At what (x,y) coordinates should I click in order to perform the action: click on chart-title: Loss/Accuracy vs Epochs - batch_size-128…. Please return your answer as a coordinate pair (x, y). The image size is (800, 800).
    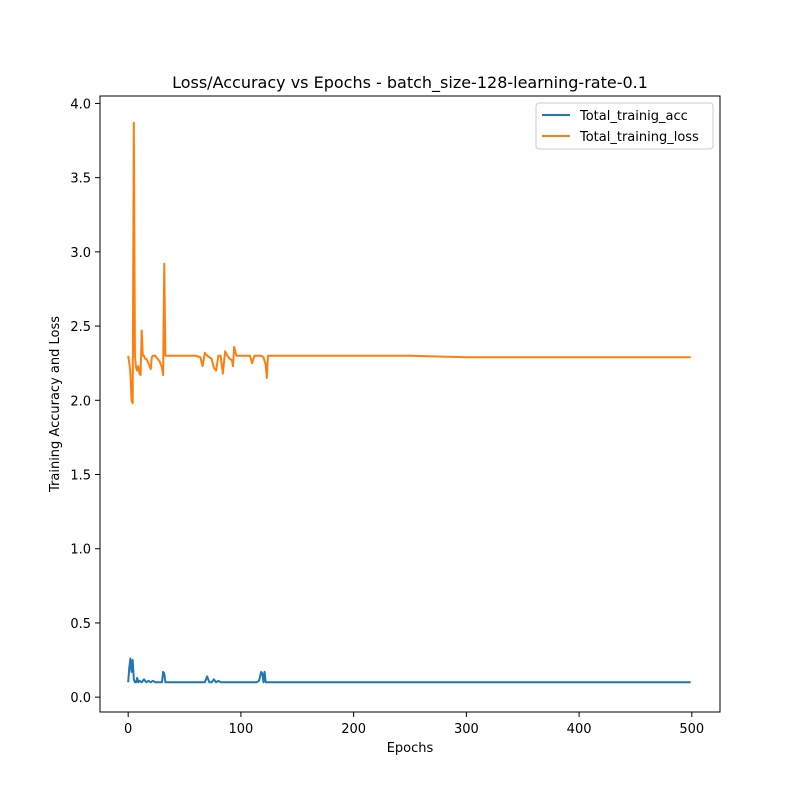
    Looking at the image, I should click on (410, 83).